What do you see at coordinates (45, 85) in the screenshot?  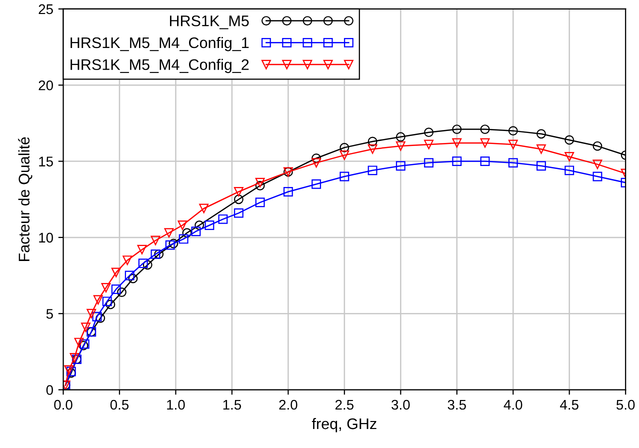 I see `y-tick-label: 20` at bounding box center [45, 85].